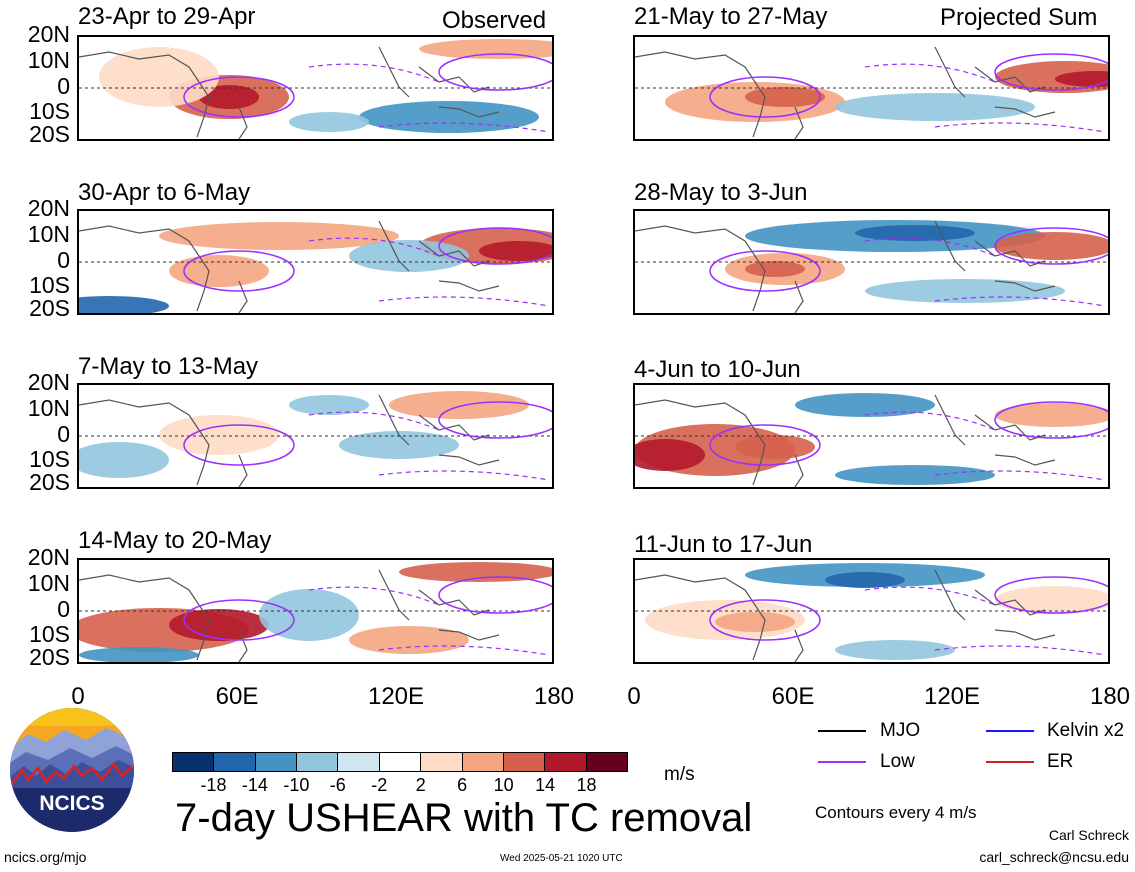 This screenshot has height=872, width=1135. Describe the element at coordinates (462, 785) in the screenshot. I see `colorbar-label: 6` at that location.